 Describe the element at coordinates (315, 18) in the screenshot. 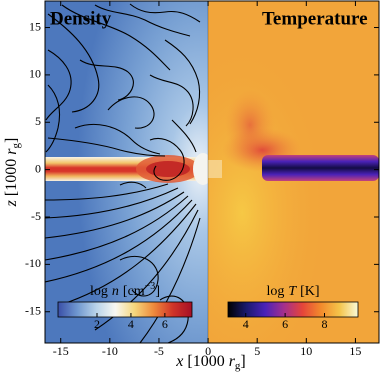

I see `panel-title: Temperature` at that location.